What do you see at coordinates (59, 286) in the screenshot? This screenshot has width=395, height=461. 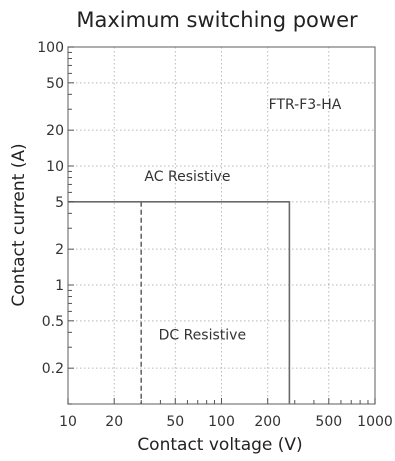 I see `y-tick-label: 1` at bounding box center [59, 286].